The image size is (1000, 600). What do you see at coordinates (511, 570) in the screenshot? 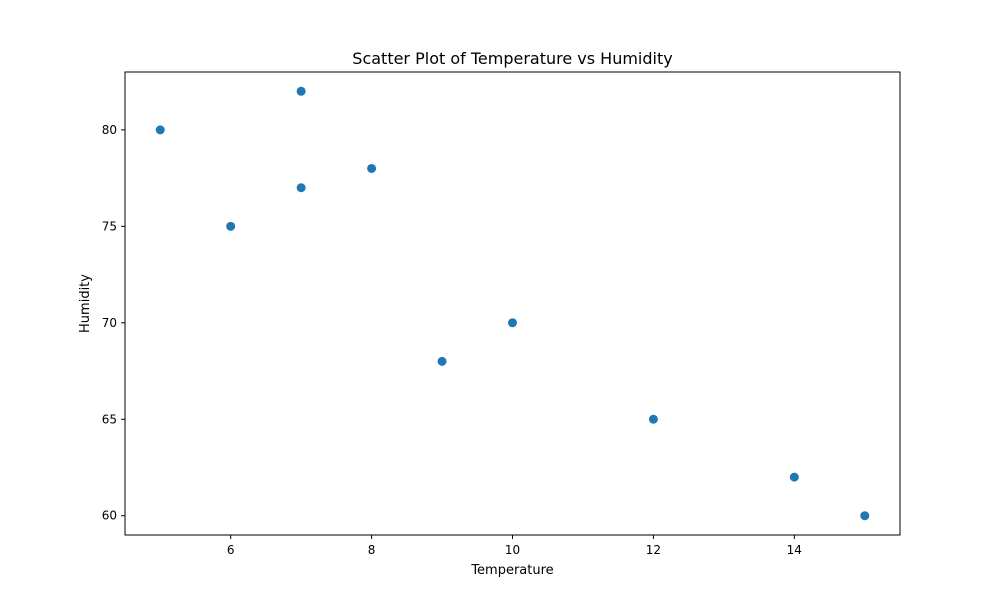
I see `x-axis-label: Temperature` at bounding box center [511, 570].